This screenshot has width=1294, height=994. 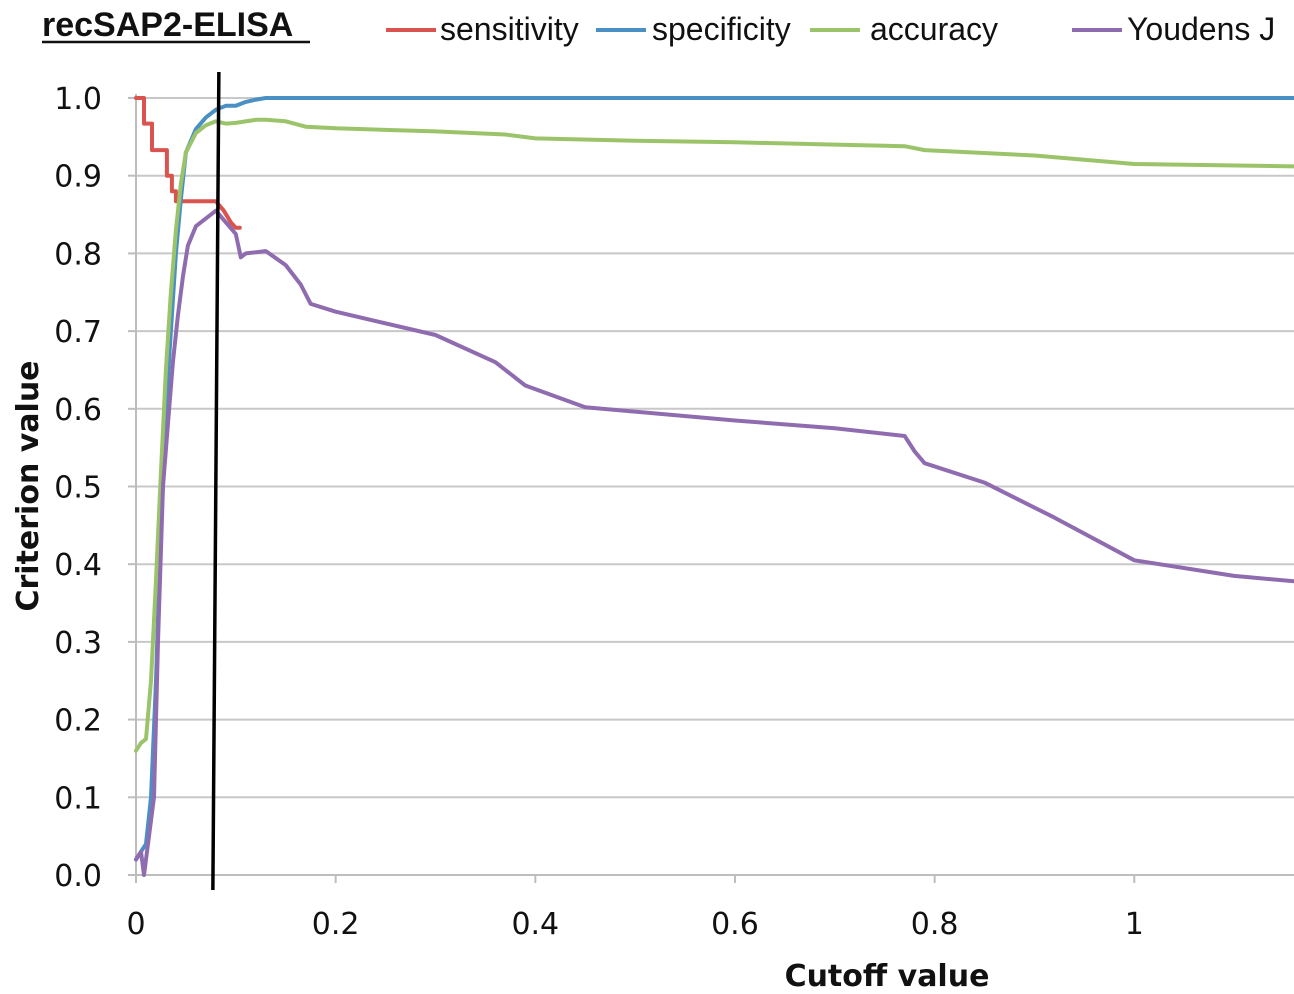 I want to click on y-axis-title: Criterion value, so click(x=28, y=485).